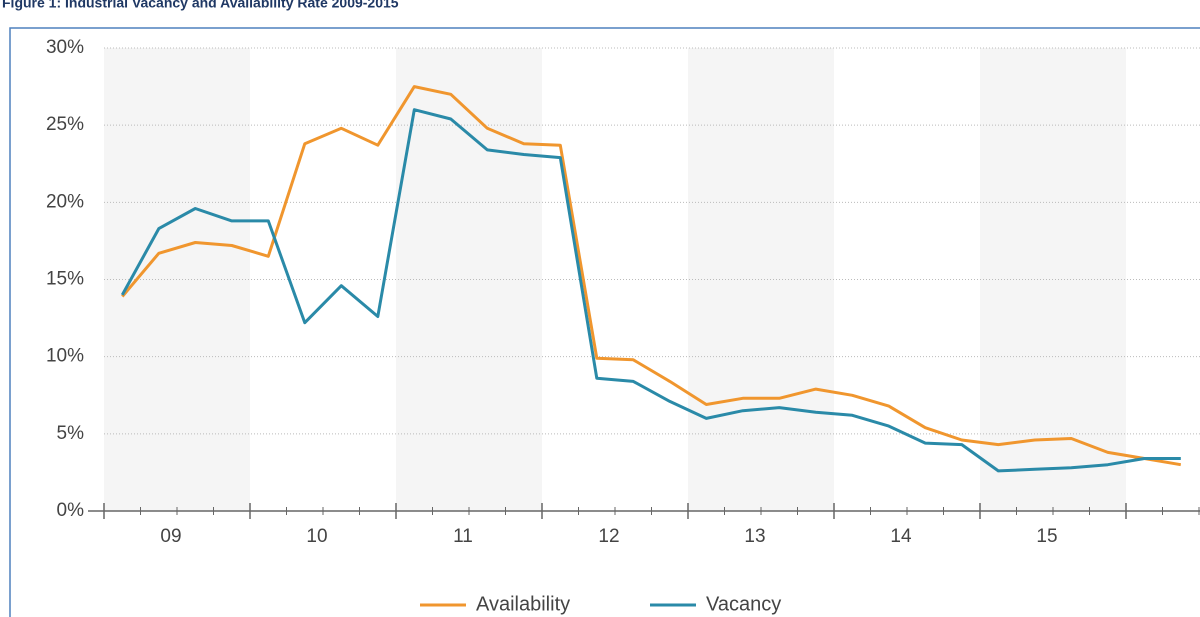 Image resolution: width=1200 pixels, height=617 pixels. I want to click on y-tick-label: 5%, so click(71, 433).